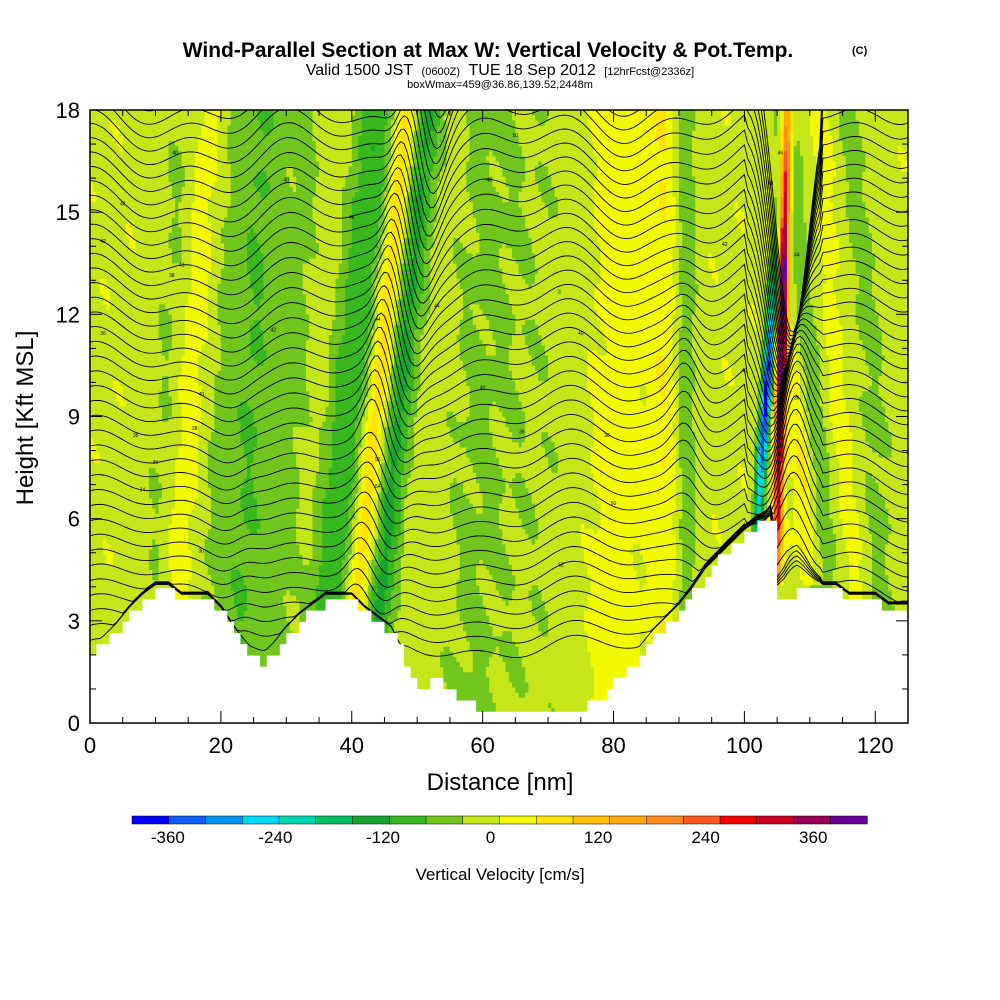  I want to click on contour-label: 36, so click(797, 398).